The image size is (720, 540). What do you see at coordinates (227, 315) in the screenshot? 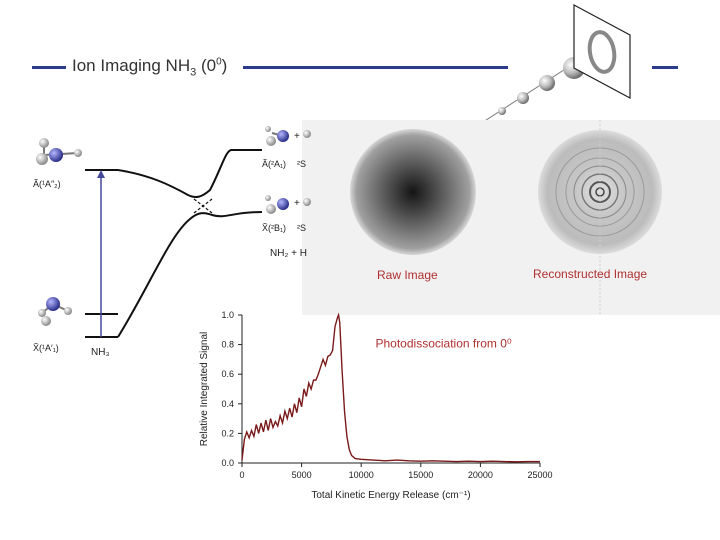
I see `y-tick-label: 1.0` at bounding box center [227, 315].